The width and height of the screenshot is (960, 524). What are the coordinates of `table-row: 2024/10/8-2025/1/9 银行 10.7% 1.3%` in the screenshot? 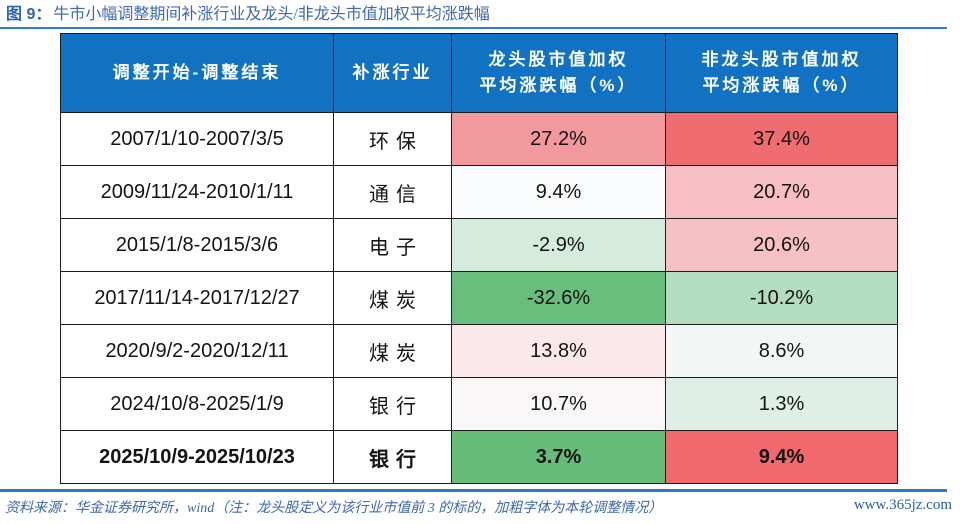 It's located at (479, 404).